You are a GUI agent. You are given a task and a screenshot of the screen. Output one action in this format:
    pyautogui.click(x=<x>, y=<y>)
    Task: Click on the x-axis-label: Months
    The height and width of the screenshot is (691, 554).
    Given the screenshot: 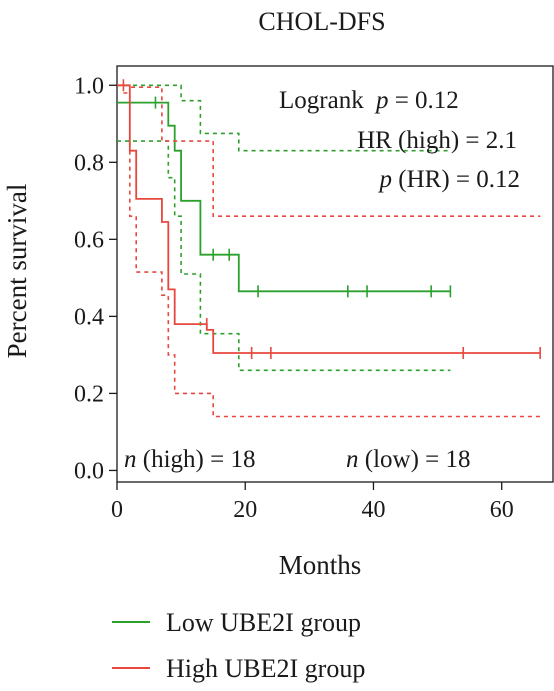 What is the action you would take?
    pyautogui.click(x=320, y=565)
    